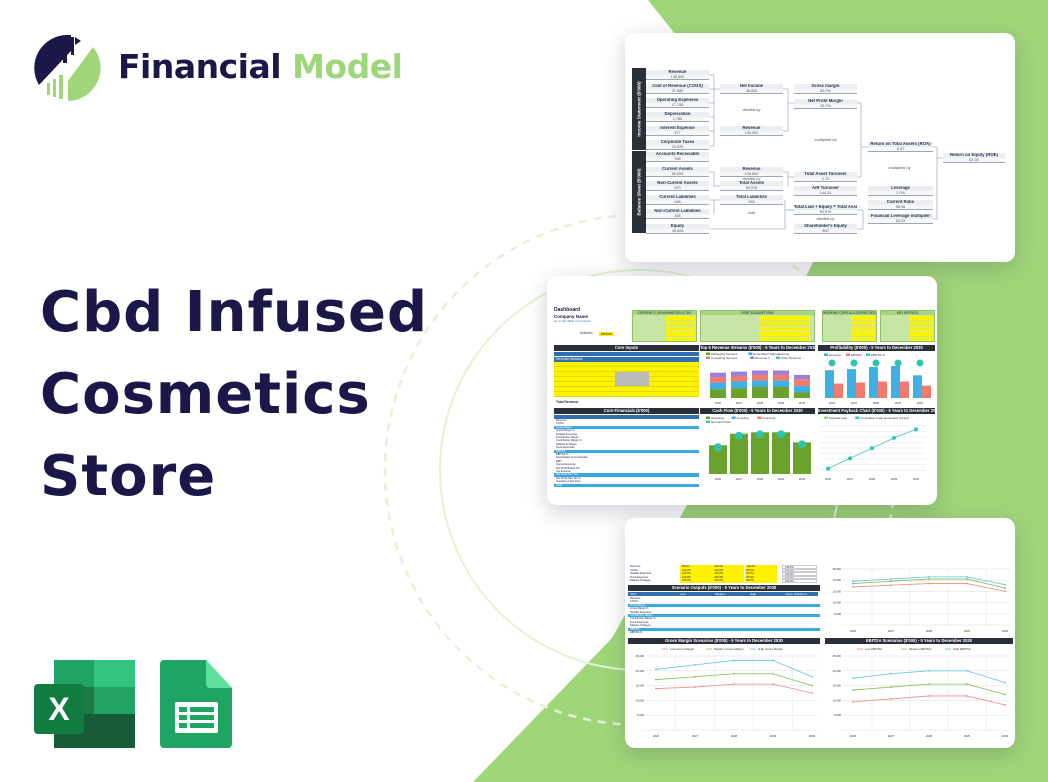 The image size is (1048, 782). What do you see at coordinates (626, 475) in the screenshot?
I see `core-financials-row: Net Profit After Tax` at bounding box center [626, 475].